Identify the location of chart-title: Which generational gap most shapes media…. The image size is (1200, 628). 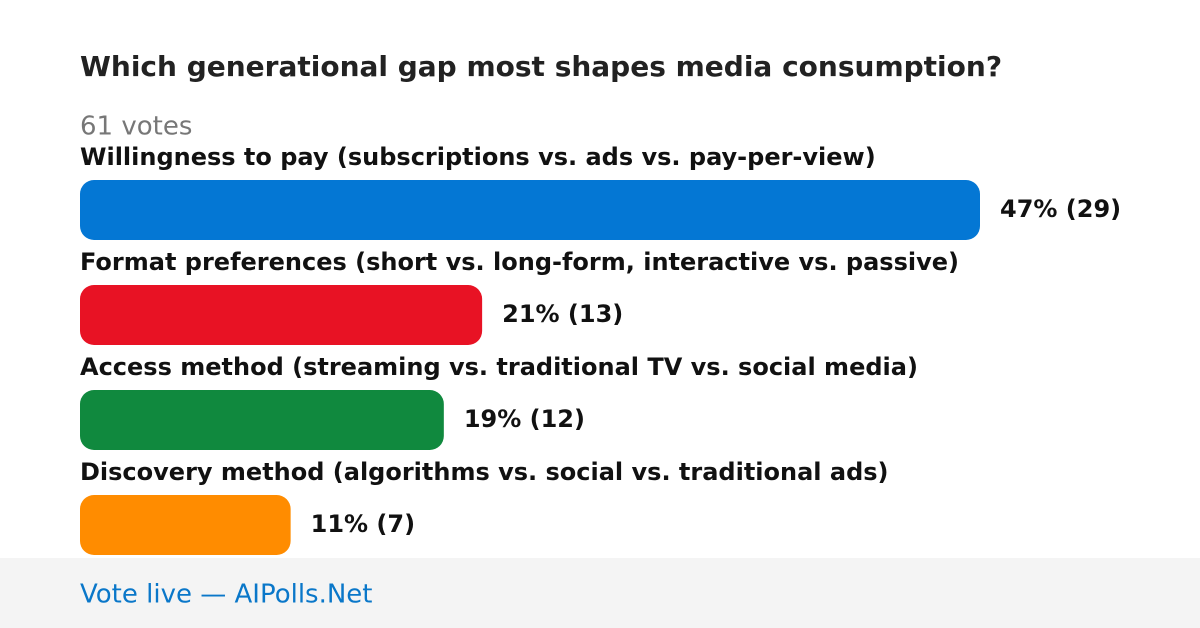
(541, 66).